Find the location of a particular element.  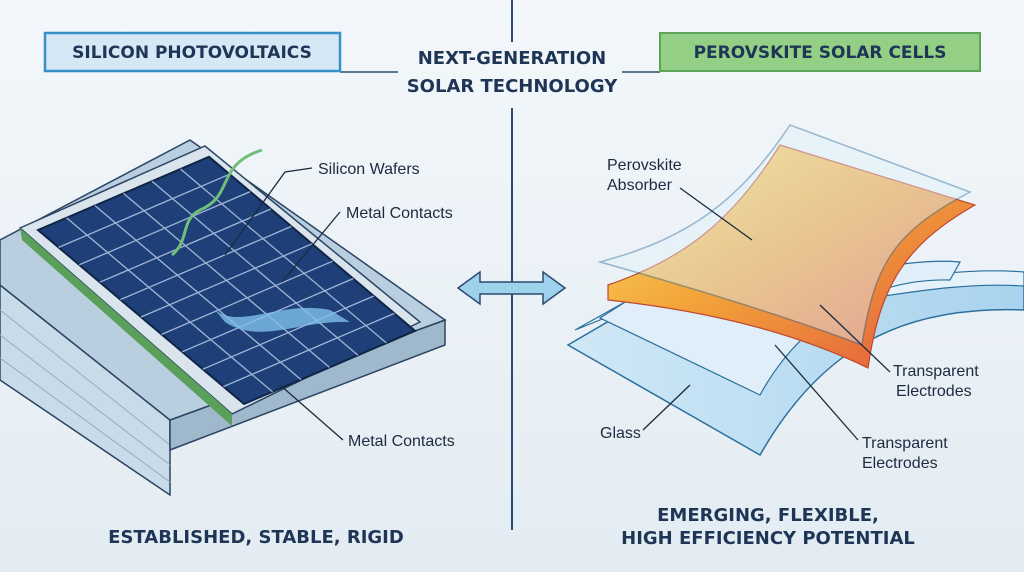

arrow-wave is located at coordinates (216, 202).